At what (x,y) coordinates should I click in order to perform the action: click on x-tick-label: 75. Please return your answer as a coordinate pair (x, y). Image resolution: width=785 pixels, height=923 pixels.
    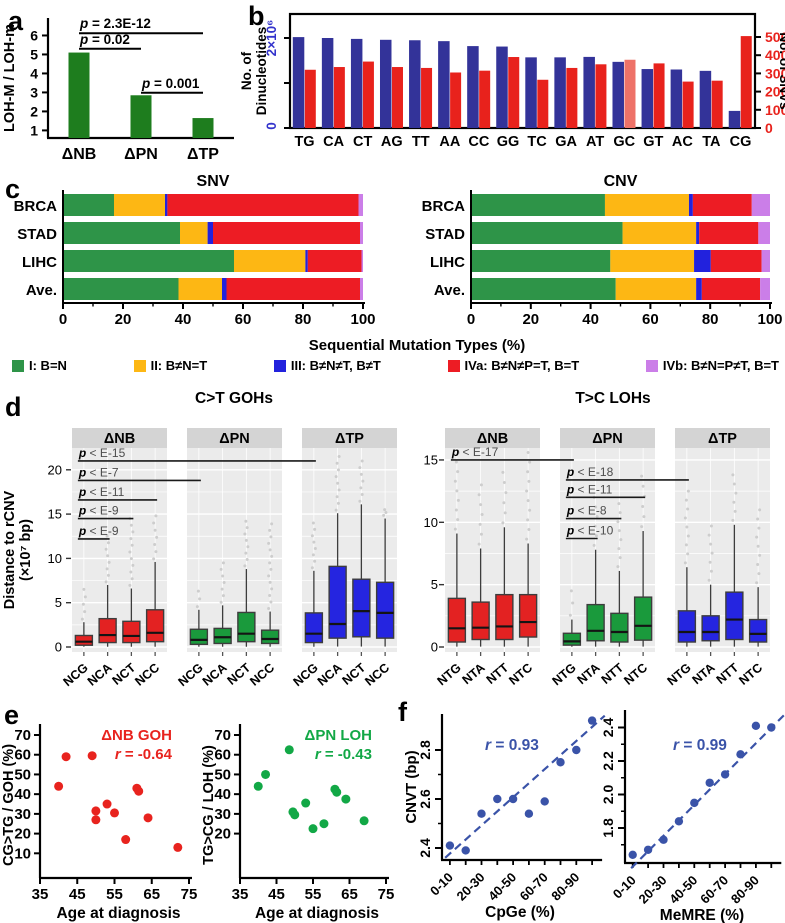
    Looking at the image, I should click on (386, 894).